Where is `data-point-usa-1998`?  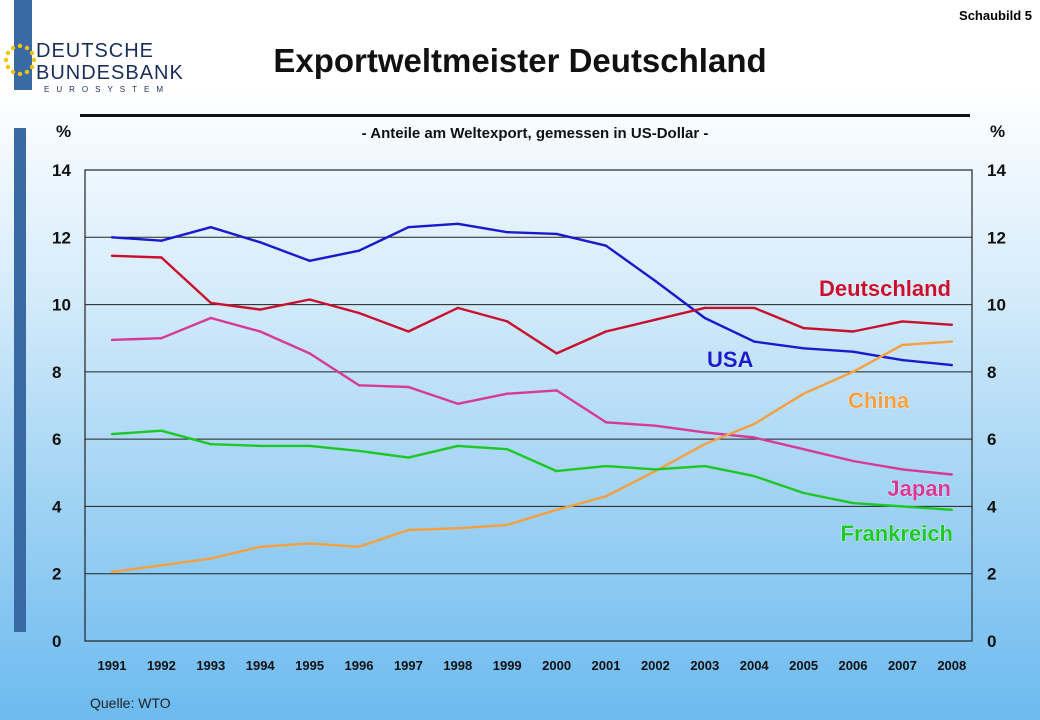
data-point-usa-1998 is located at coordinates (457, 224).